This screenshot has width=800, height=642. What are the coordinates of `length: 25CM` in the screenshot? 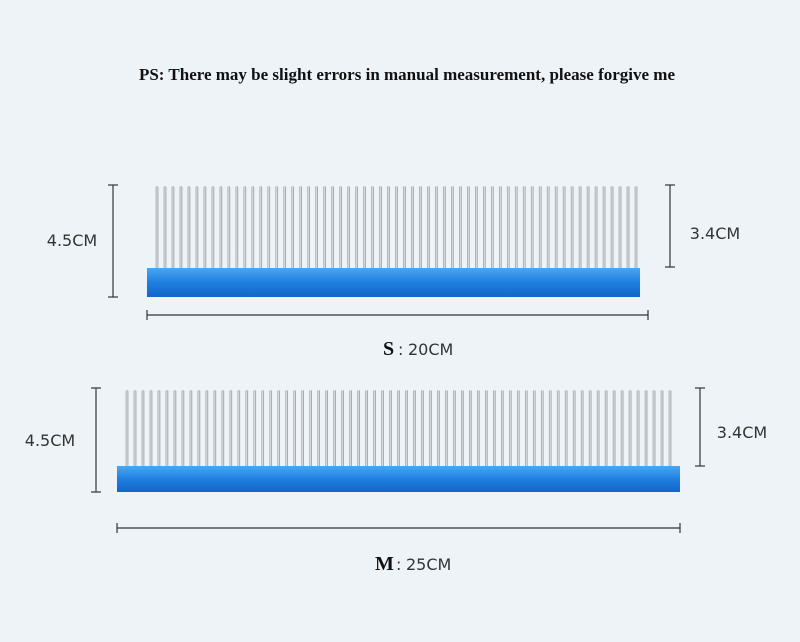 It's located at (428, 564).